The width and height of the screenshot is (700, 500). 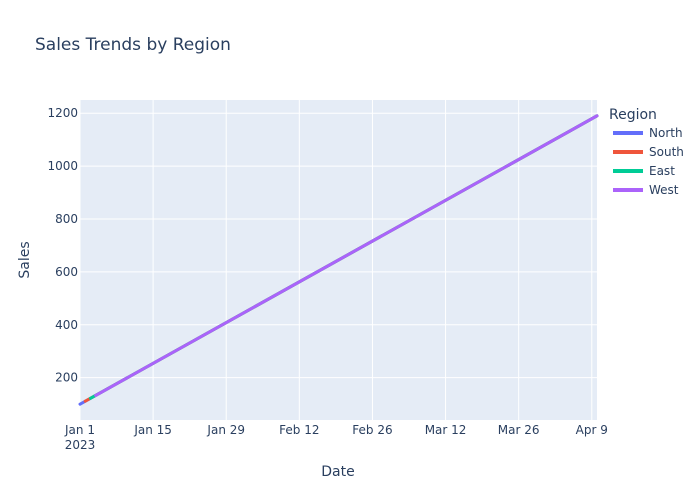 What do you see at coordinates (519, 430) in the screenshot?
I see `x-tick-label: Mar 26` at bounding box center [519, 430].